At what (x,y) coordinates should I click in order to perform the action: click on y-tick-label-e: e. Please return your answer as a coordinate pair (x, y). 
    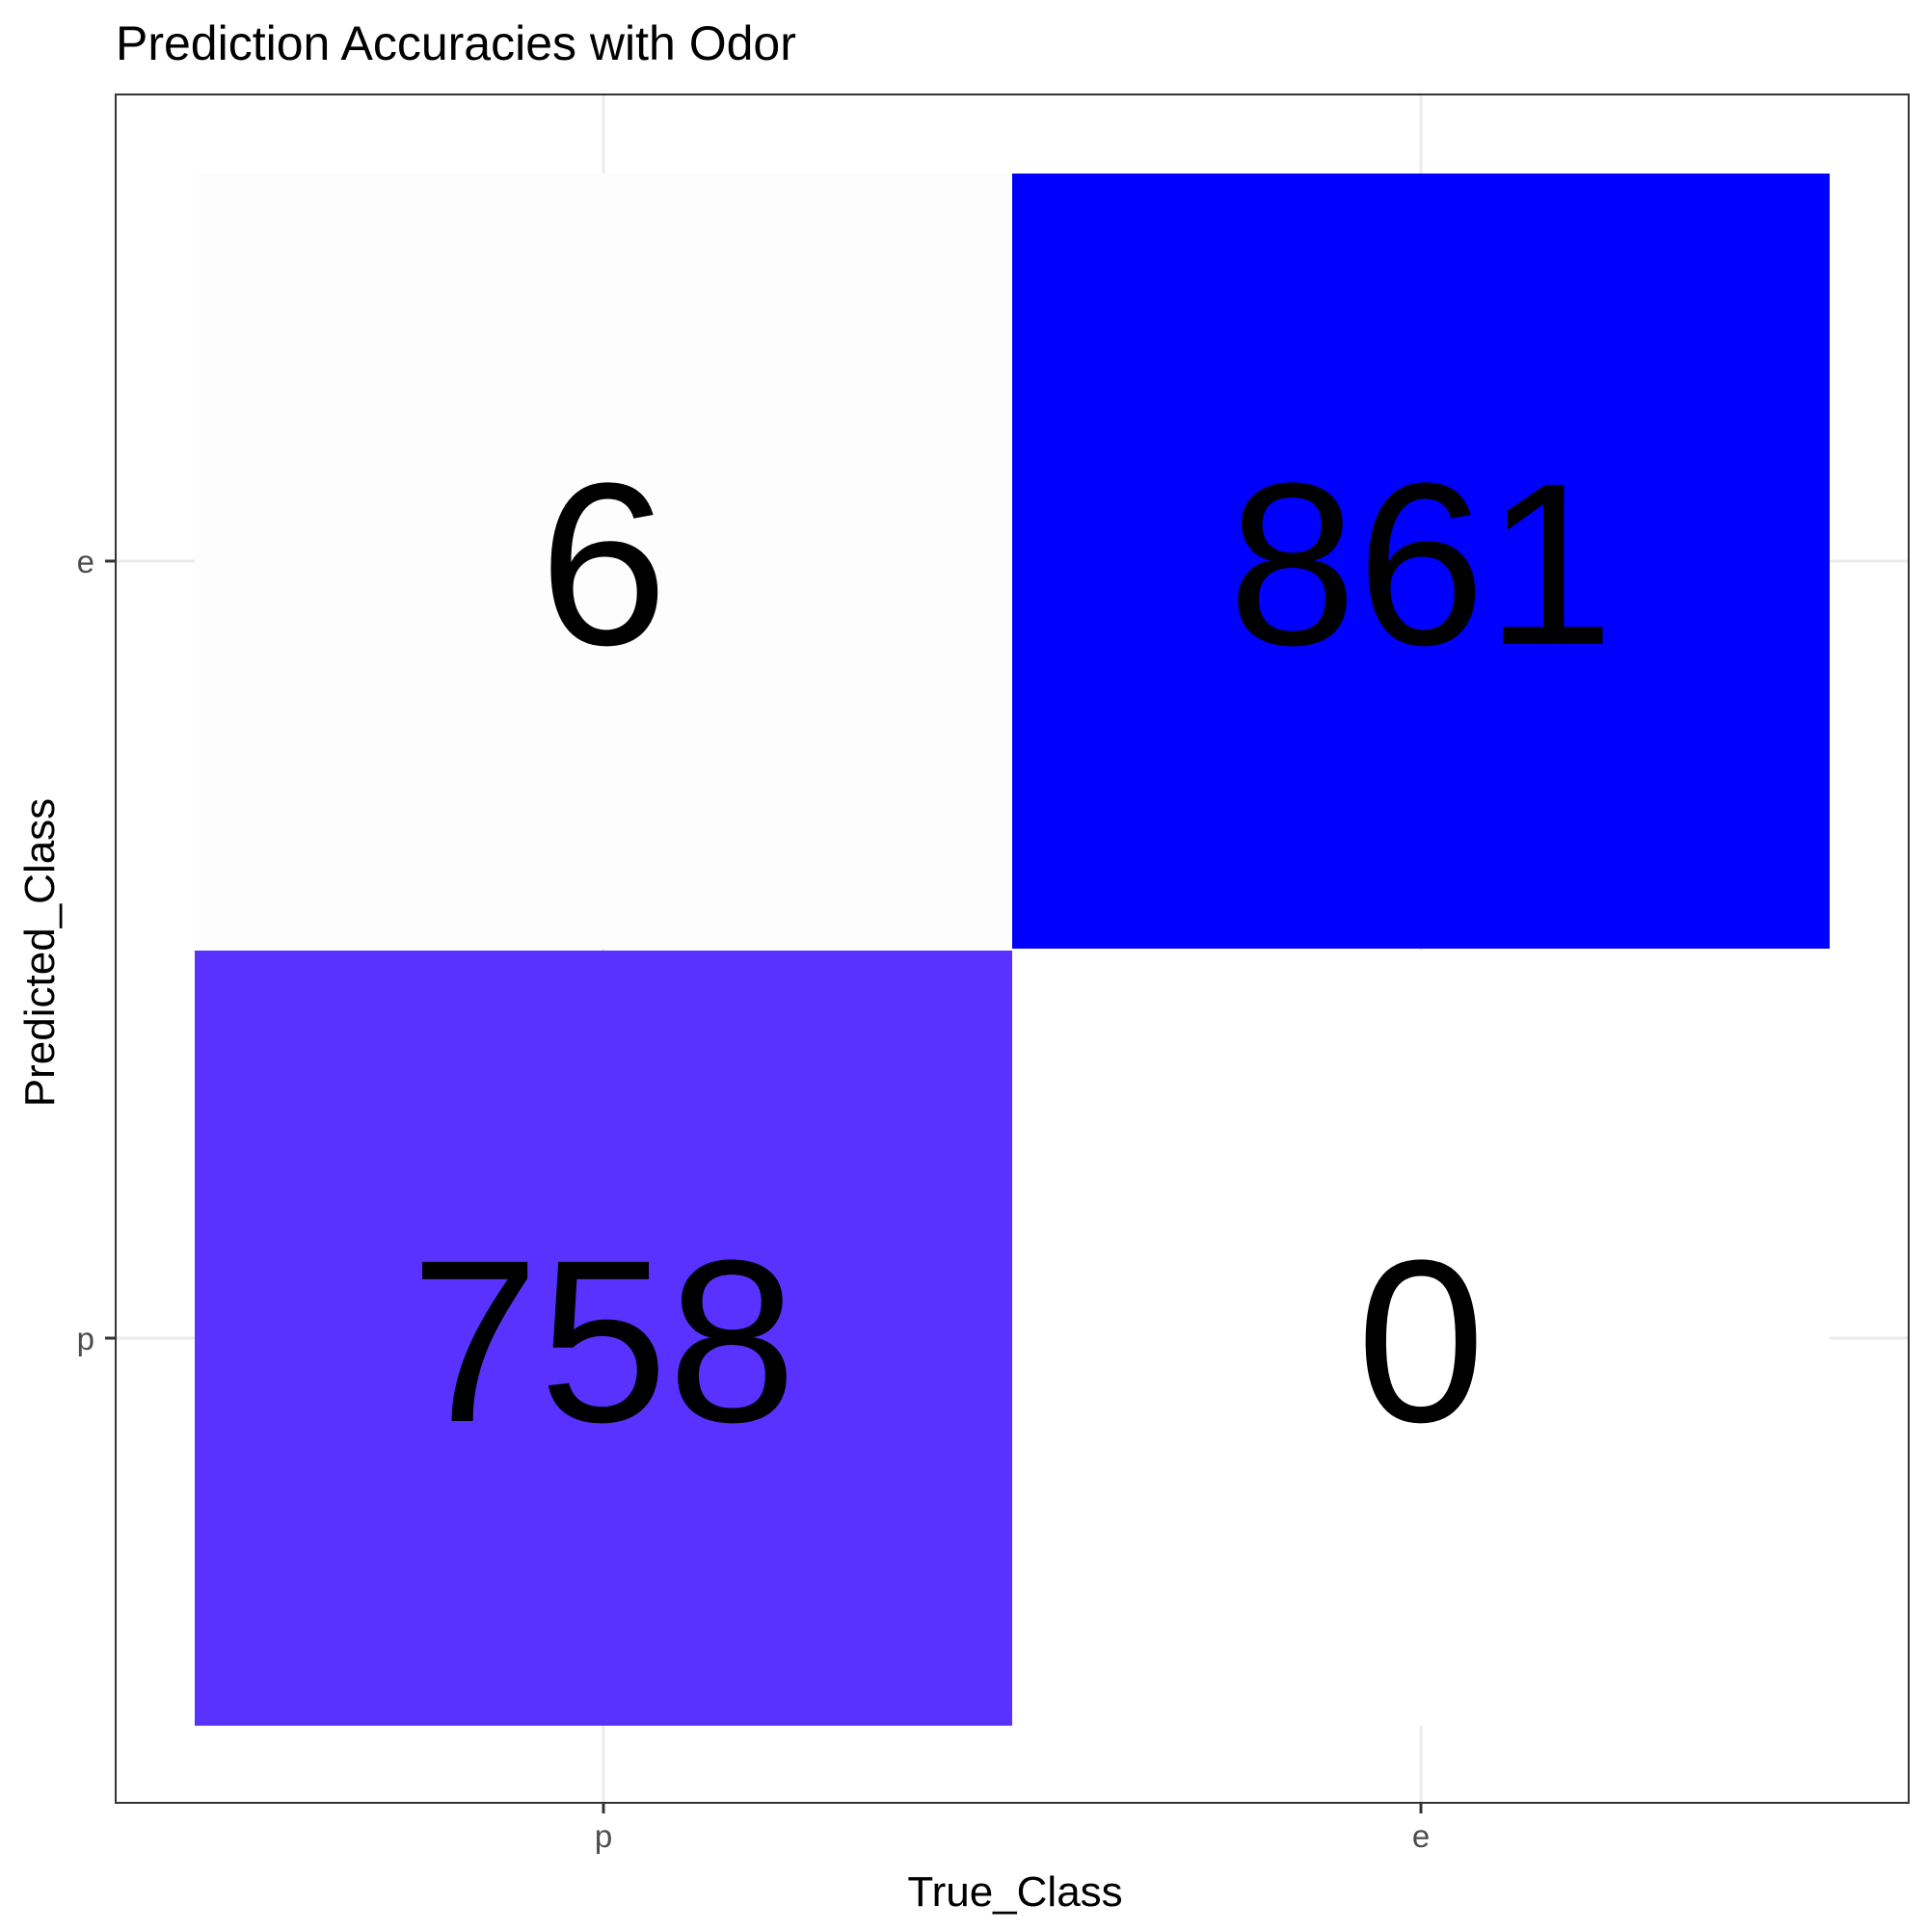
    Looking at the image, I should click on (85, 562).